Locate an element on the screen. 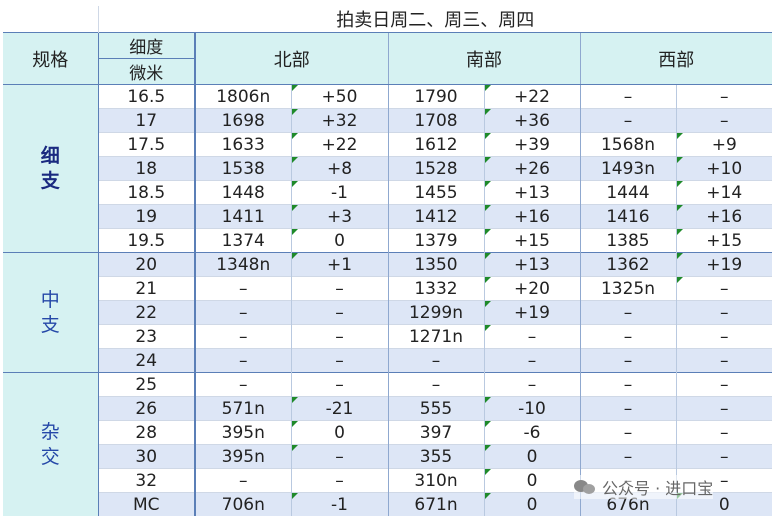 The image size is (778, 518). south-change-cell: 0 is located at coordinates (531, 504).